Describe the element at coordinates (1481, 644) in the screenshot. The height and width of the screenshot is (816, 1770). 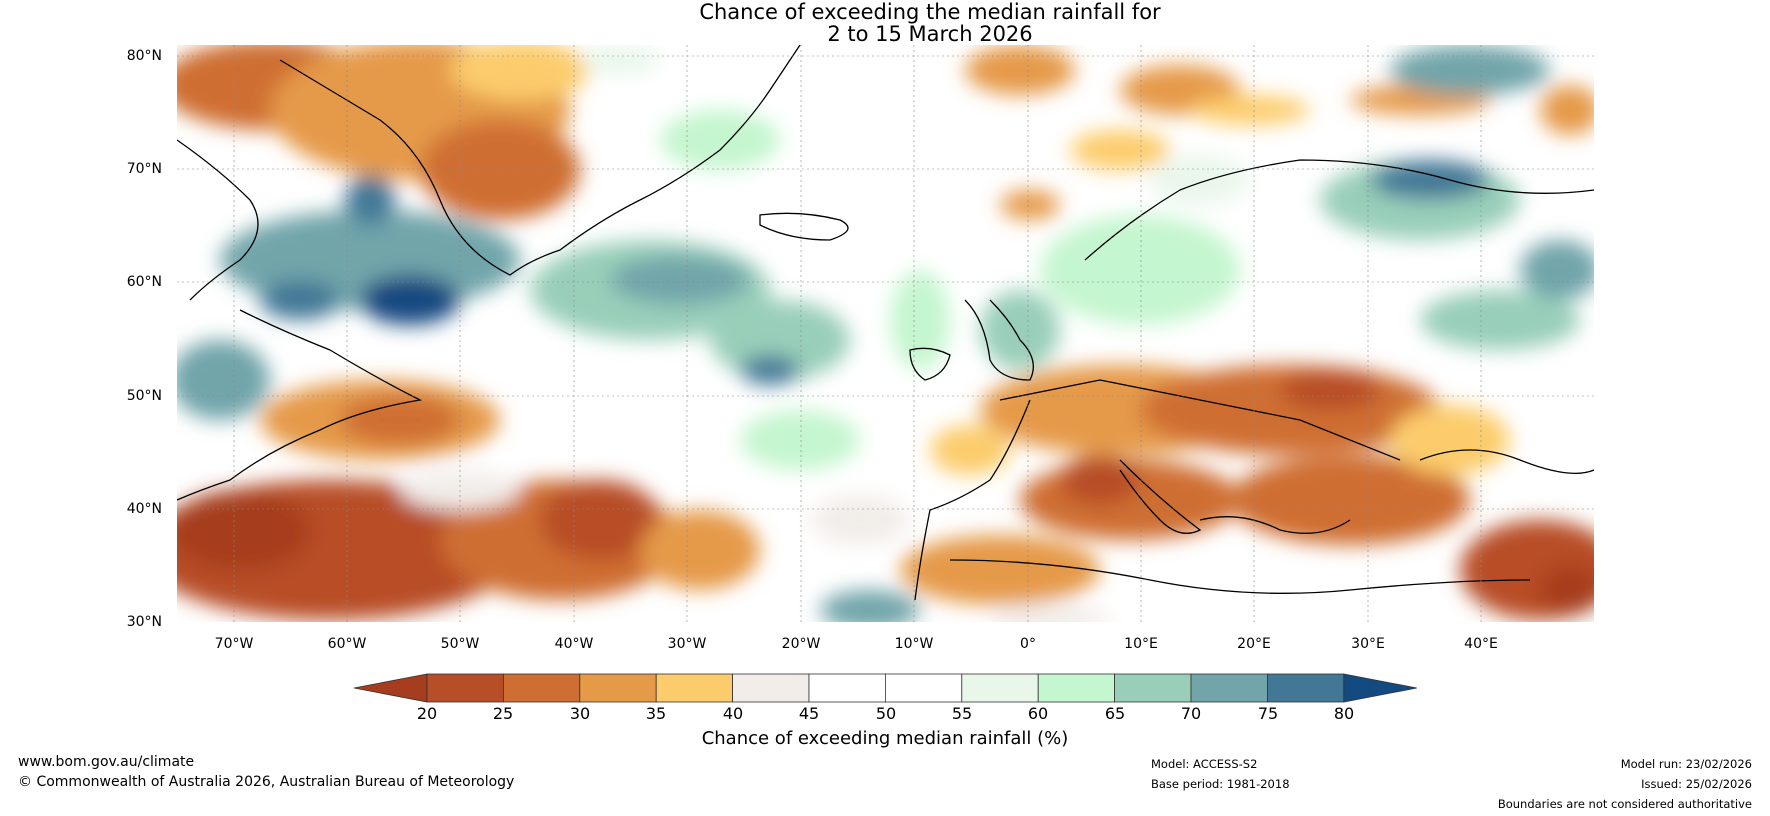
I see `lon-label-40e: 40°E` at that location.